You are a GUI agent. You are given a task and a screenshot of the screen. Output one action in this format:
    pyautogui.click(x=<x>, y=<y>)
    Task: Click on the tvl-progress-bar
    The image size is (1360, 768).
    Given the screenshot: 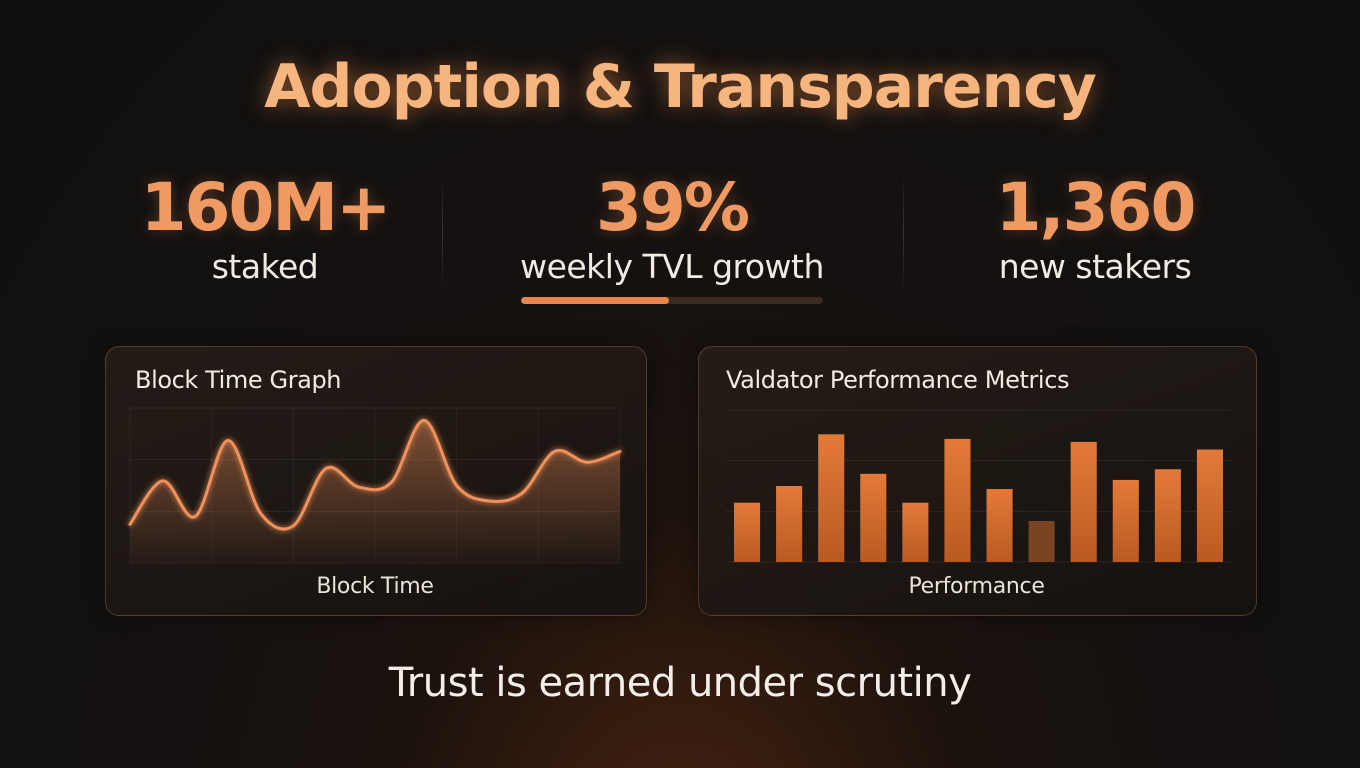 What is the action you would take?
    pyautogui.click(x=672, y=300)
    